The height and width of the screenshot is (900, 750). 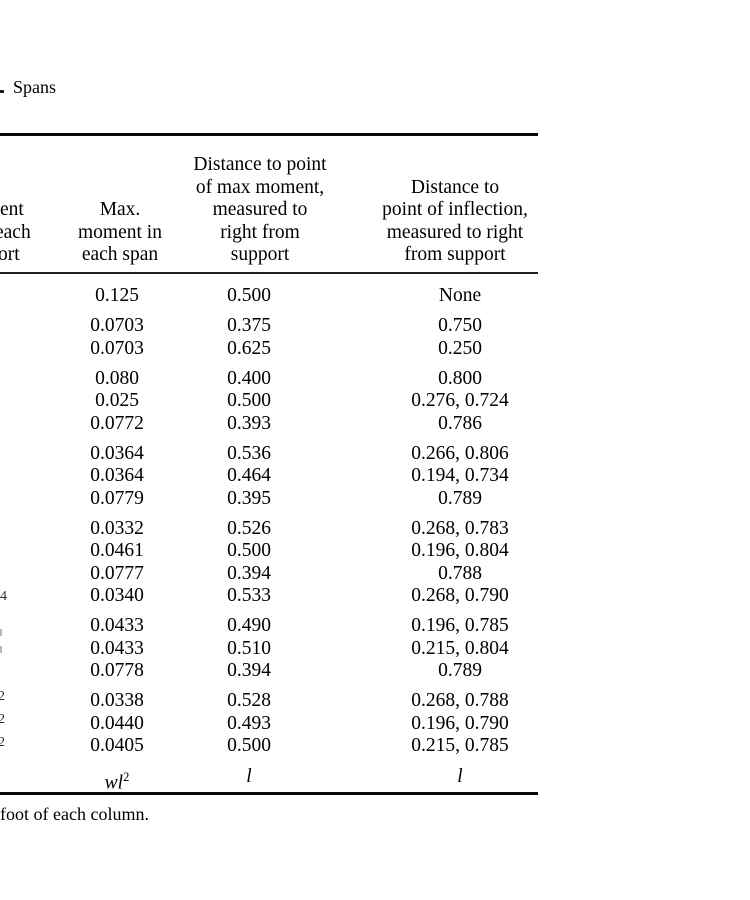 I want to click on table-row: 0.080 0.400 0.800, so click(x=269, y=379).